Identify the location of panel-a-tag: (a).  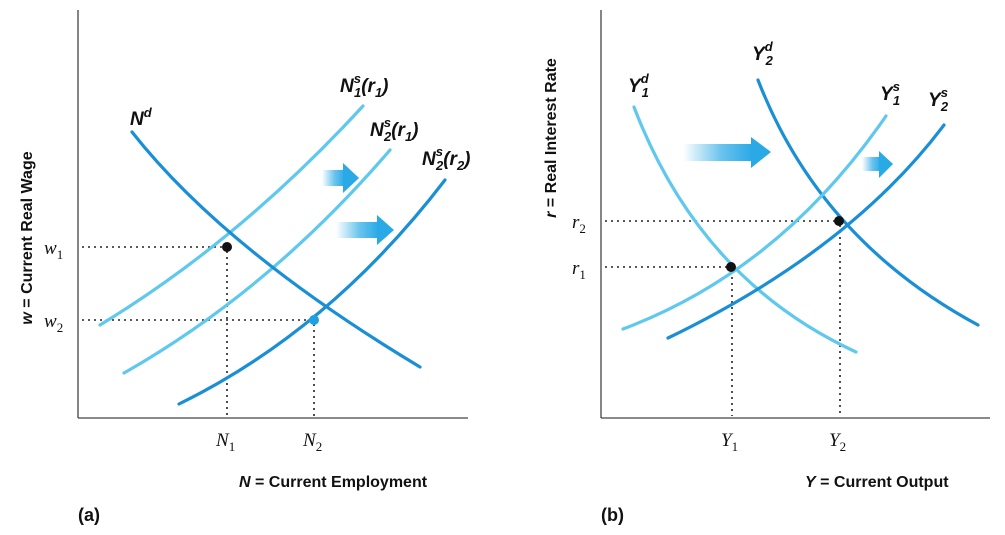
(89, 515).